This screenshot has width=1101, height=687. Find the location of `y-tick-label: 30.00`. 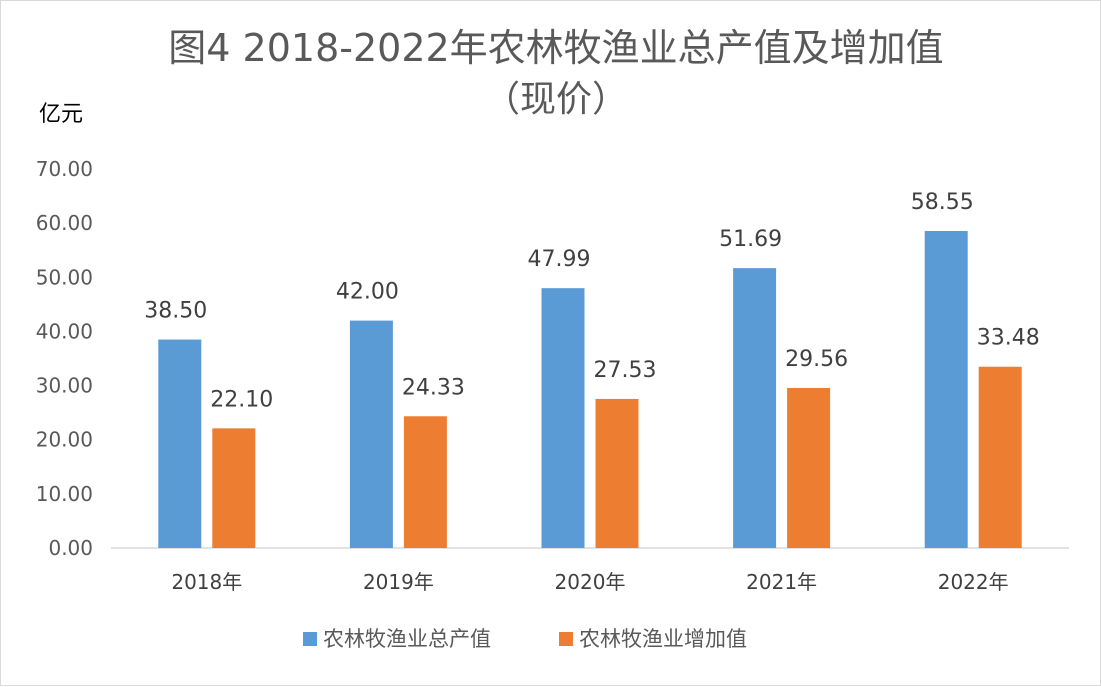

y-tick-label: 30.00 is located at coordinates (64, 386).